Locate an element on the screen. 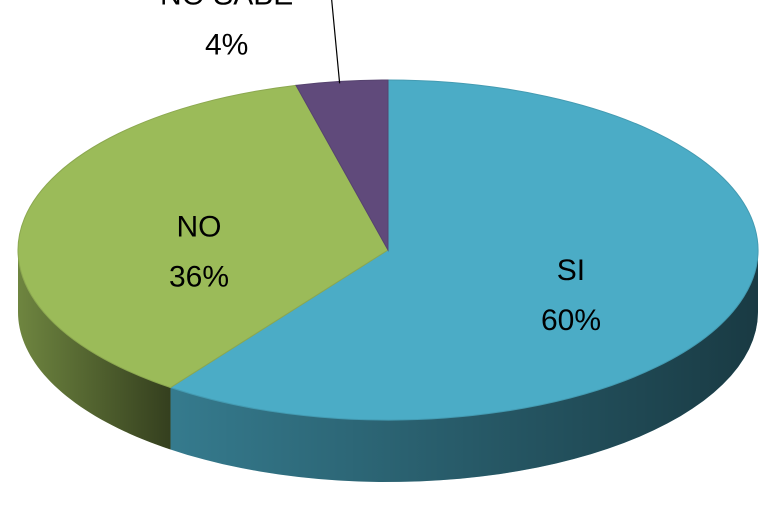 The height and width of the screenshot is (523, 765). value-label: 60% is located at coordinates (571, 320).